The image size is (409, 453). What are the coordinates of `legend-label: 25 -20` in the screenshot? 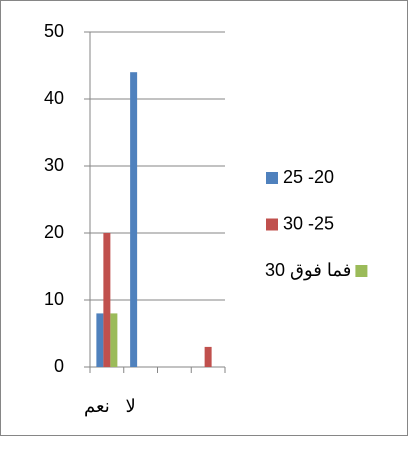 It's located at (308, 177).